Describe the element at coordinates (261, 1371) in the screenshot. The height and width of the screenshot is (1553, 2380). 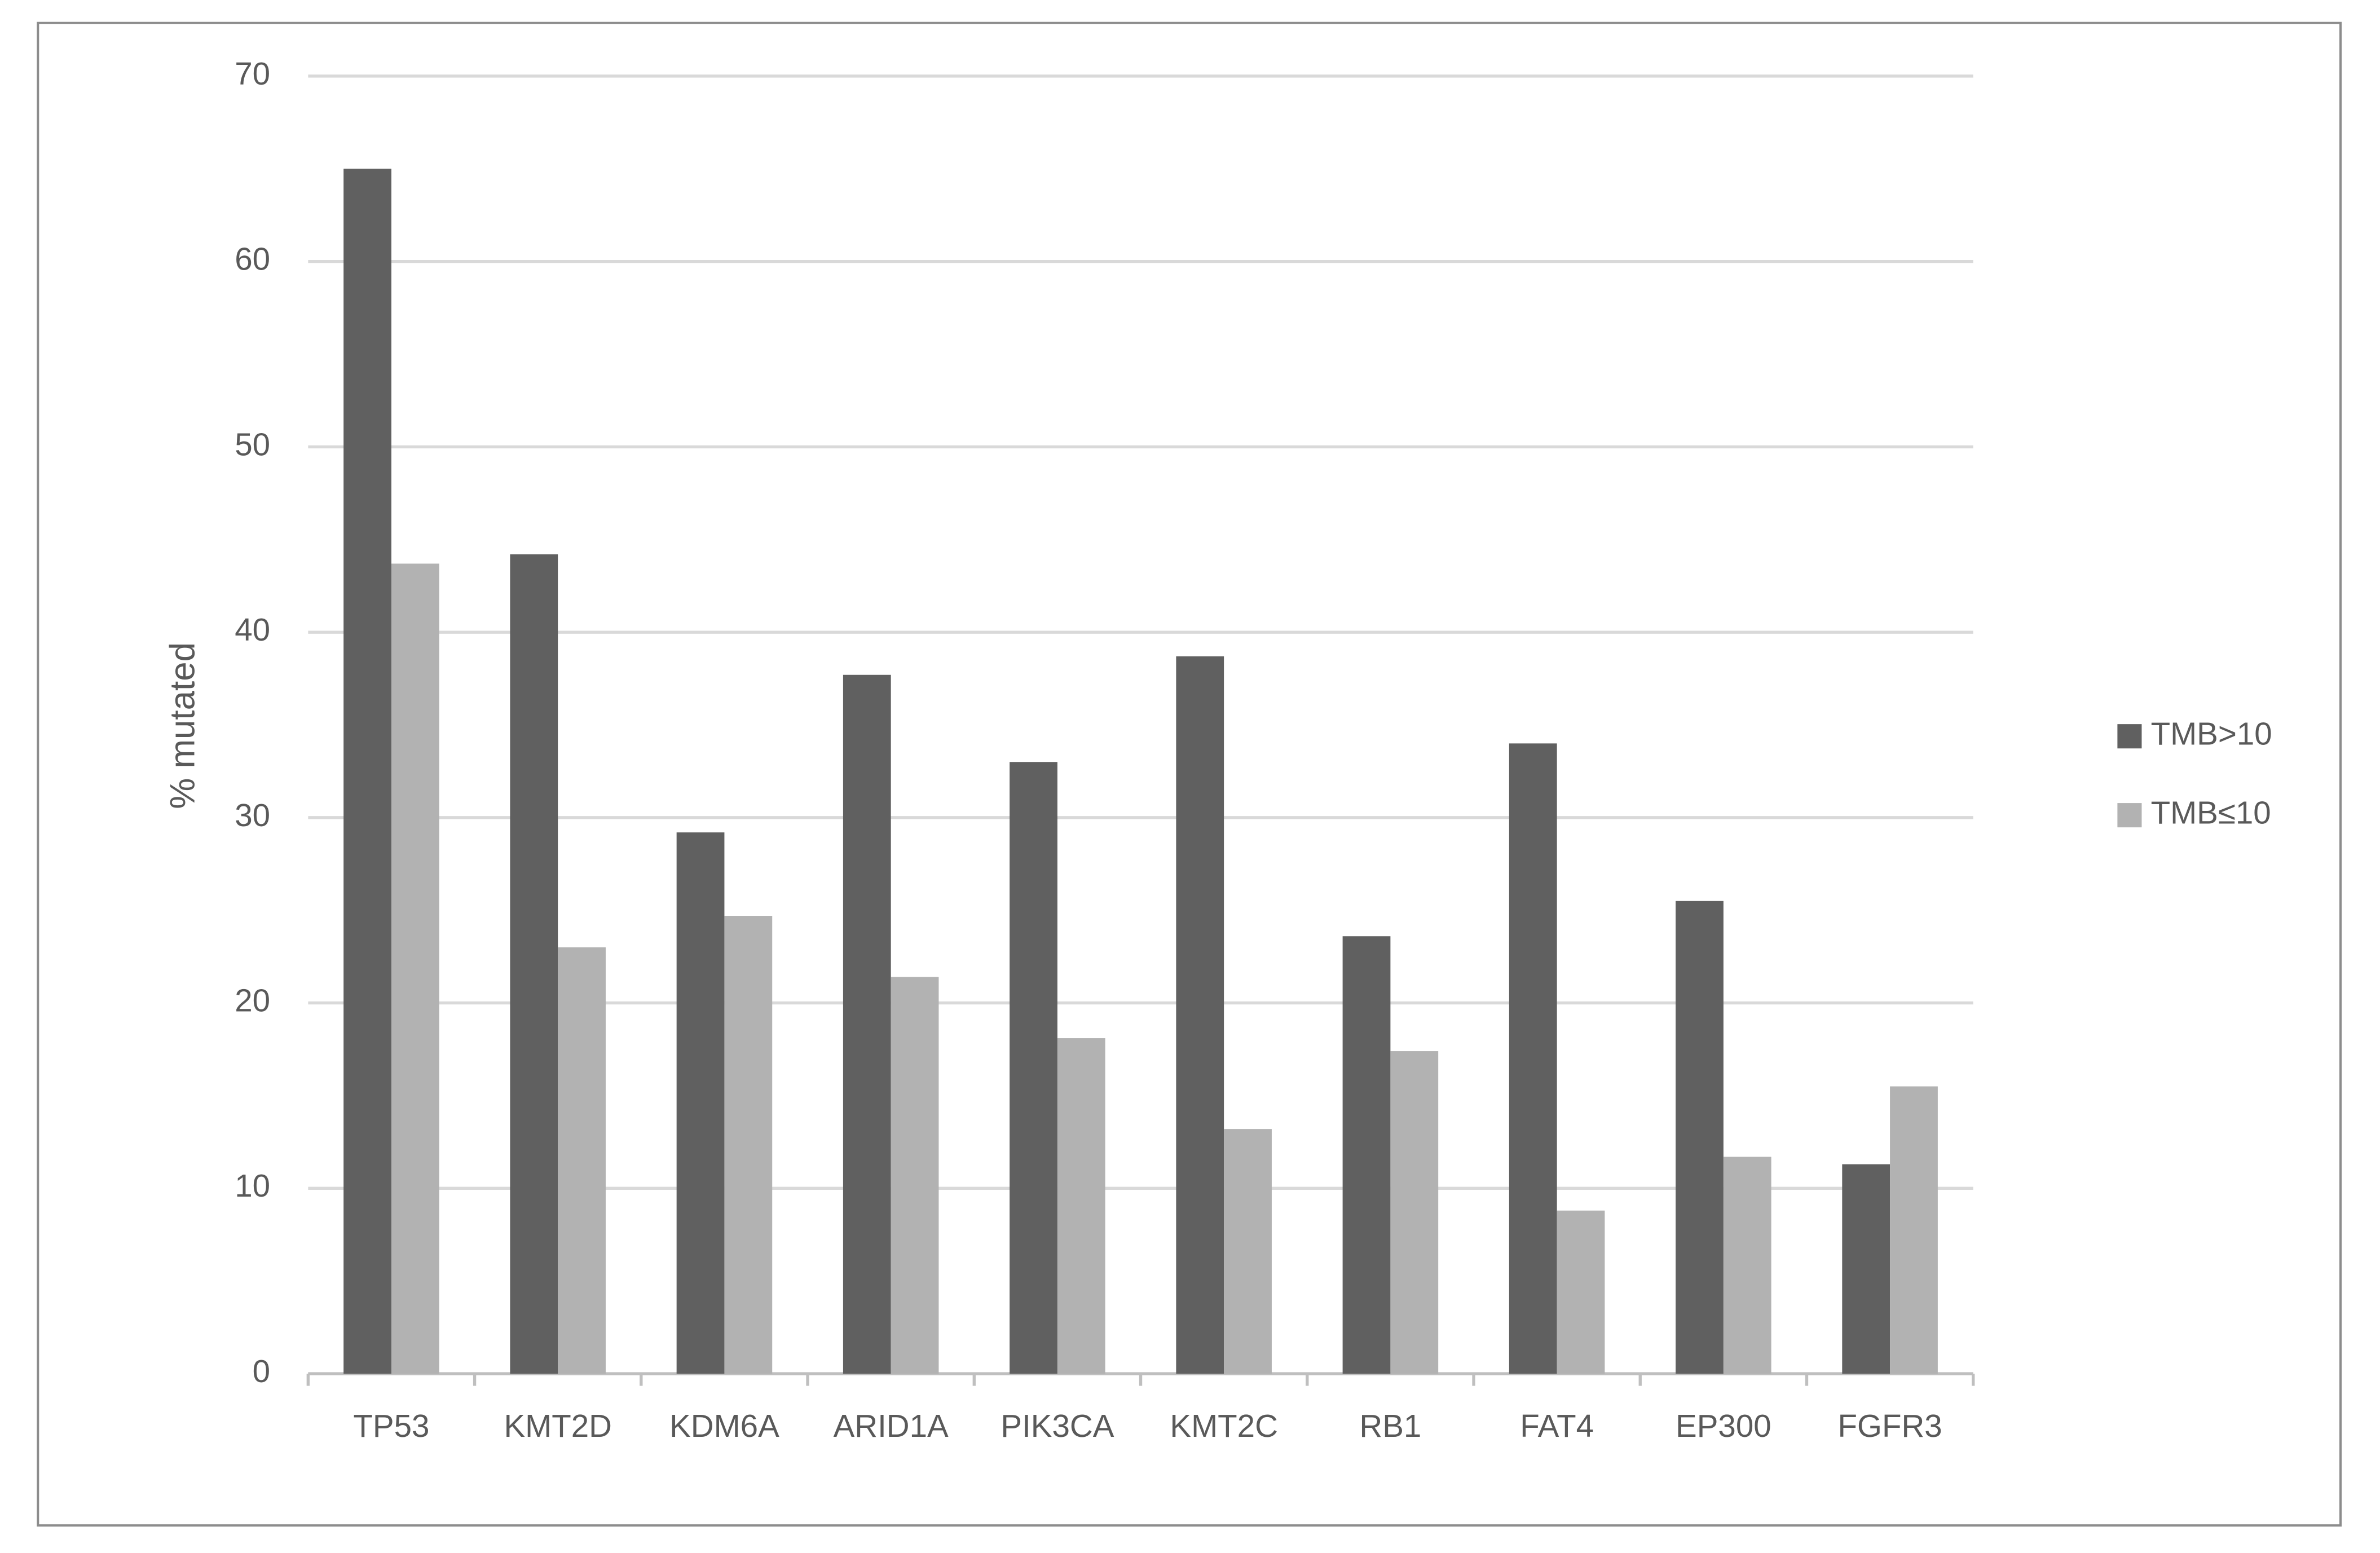
I see `y-tick-label: 0` at that location.